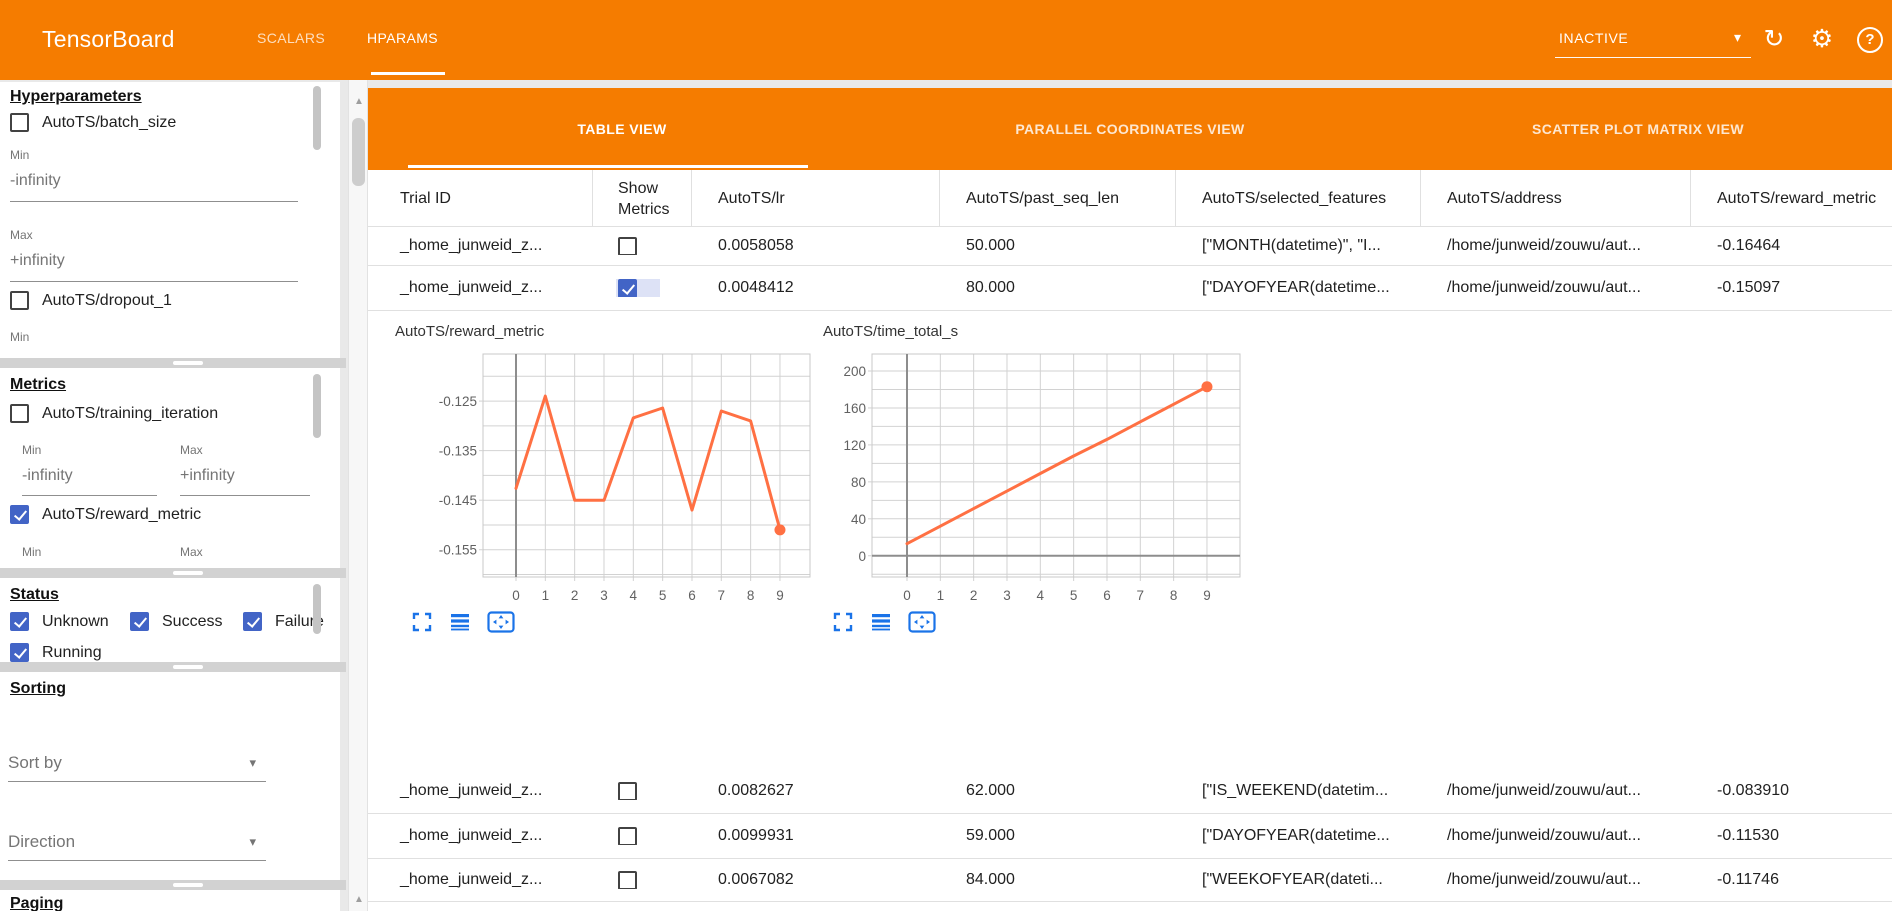 This screenshot has width=1892, height=911. Describe the element at coordinates (622, 129) in the screenshot. I see `tab-table-view: TABLE VIEW` at that location.